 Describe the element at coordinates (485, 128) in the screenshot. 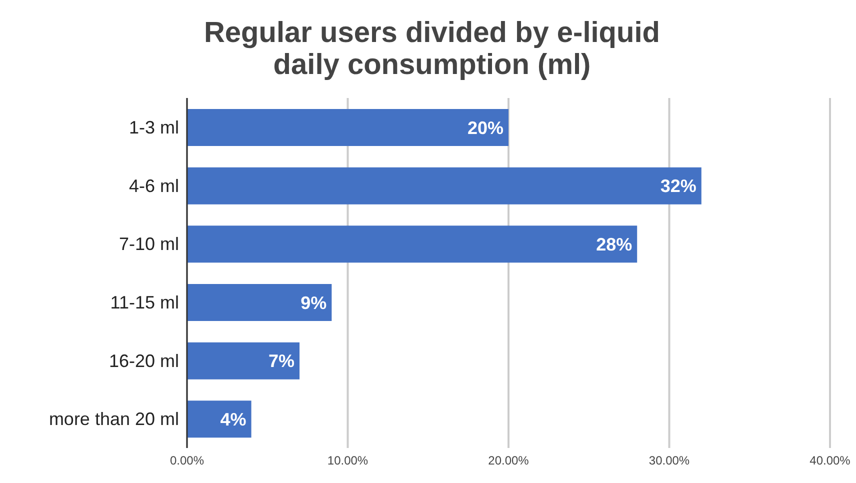

I see `data-label: 20%` at that location.